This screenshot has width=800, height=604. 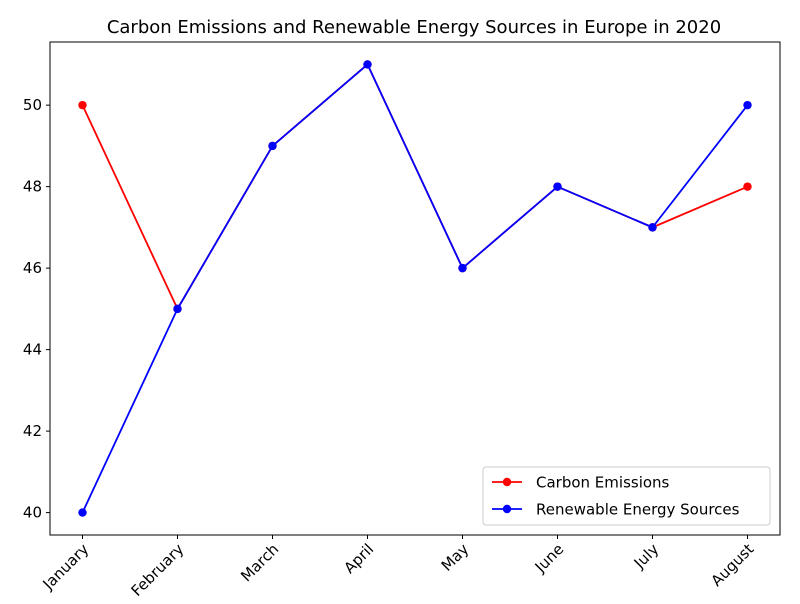 What do you see at coordinates (66, 567) in the screenshot?
I see `x-tick-label-0: January` at bounding box center [66, 567].